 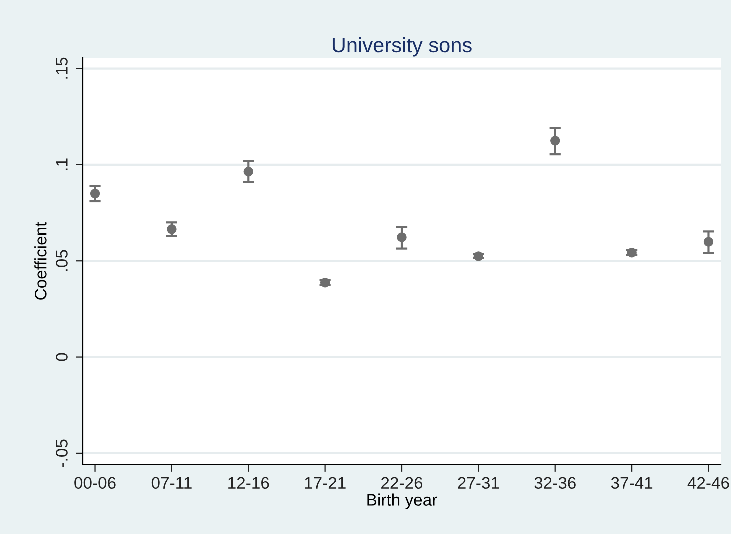 What do you see at coordinates (479, 483) in the screenshot?
I see `x-tick-label: 27-31` at bounding box center [479, 483].